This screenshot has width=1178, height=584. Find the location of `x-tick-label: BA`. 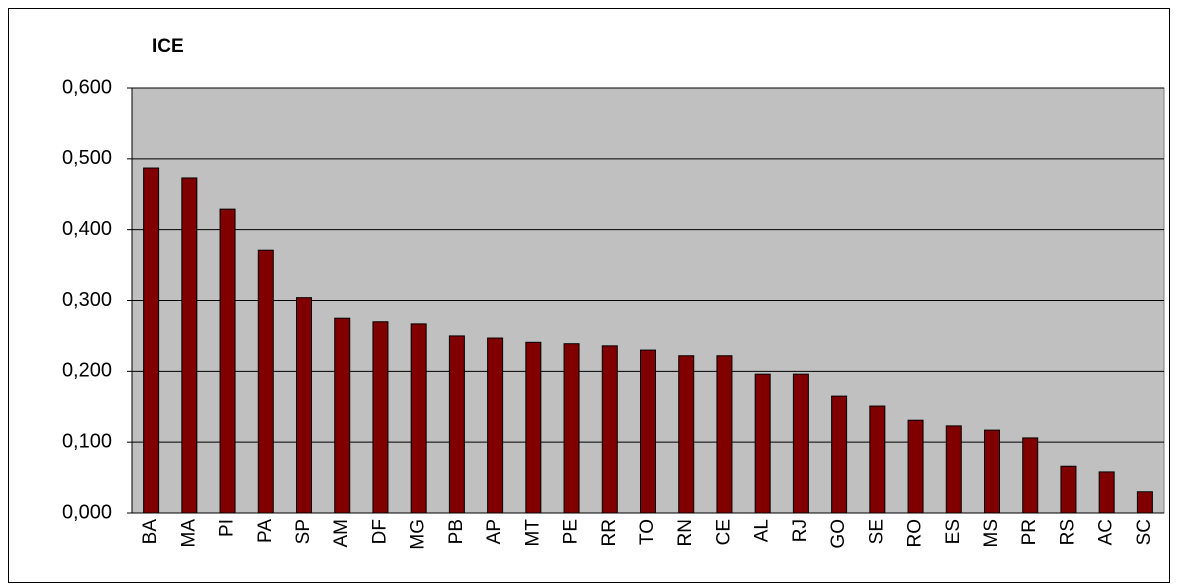

x-tick-label: BA is located at coordinates (150, 532).